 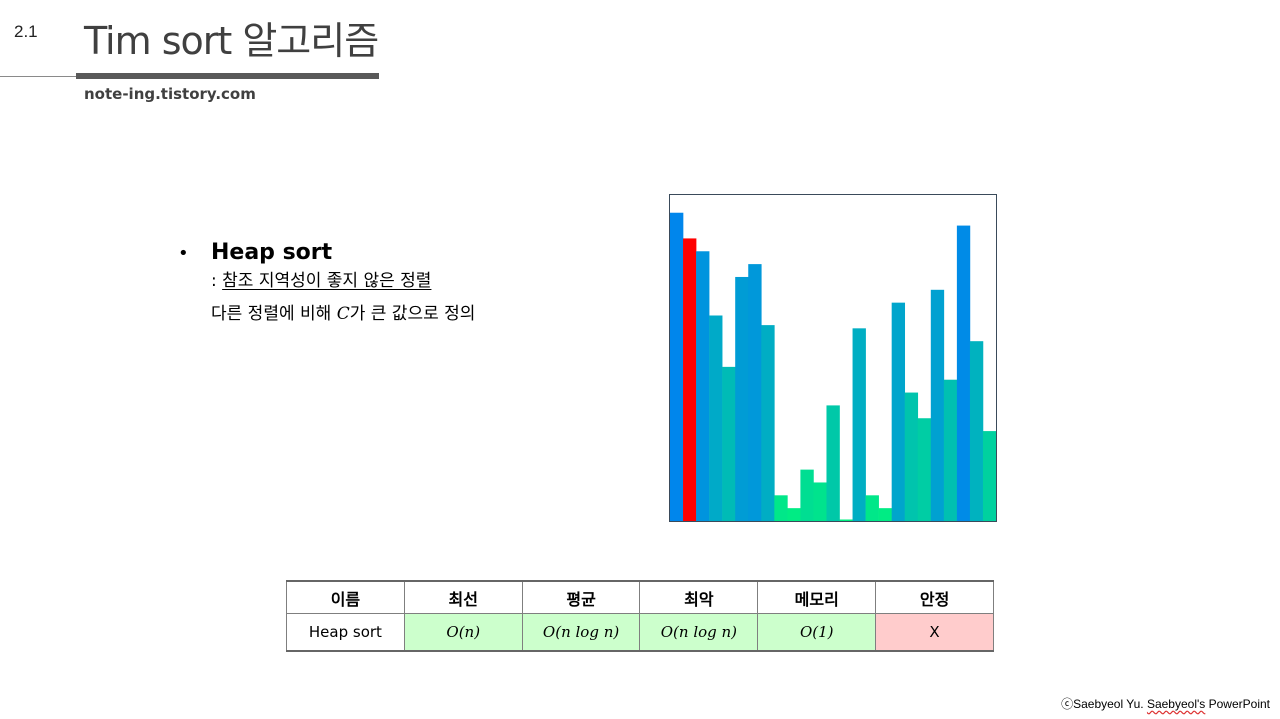 I want to click on copyright-credit: ⓒSaebyeol Yu. Saebyeol's PowerPoint, so click(x=1165, y=703).